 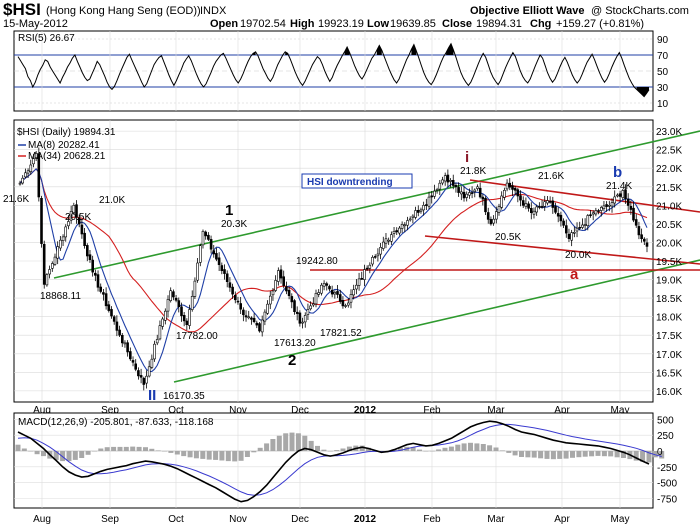 I want to click on price-tick-18.0K: 18.0K, so click(x=669, y=318).